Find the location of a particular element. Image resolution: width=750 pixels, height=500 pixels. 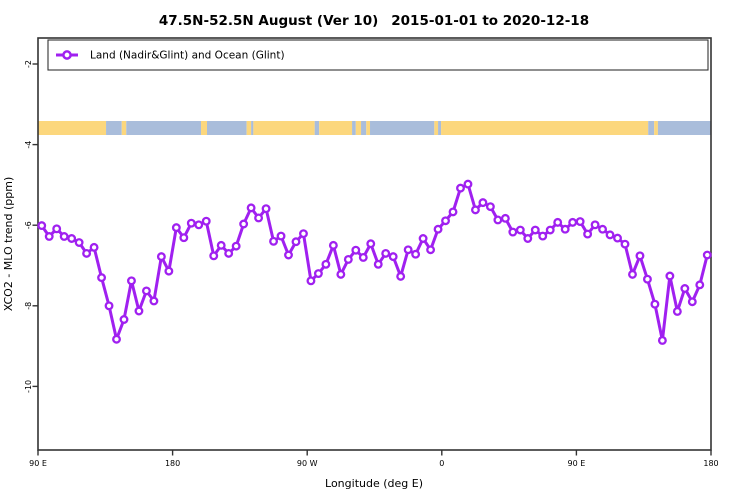

y-tick-label: -6 is located at coordinates (28, 225).